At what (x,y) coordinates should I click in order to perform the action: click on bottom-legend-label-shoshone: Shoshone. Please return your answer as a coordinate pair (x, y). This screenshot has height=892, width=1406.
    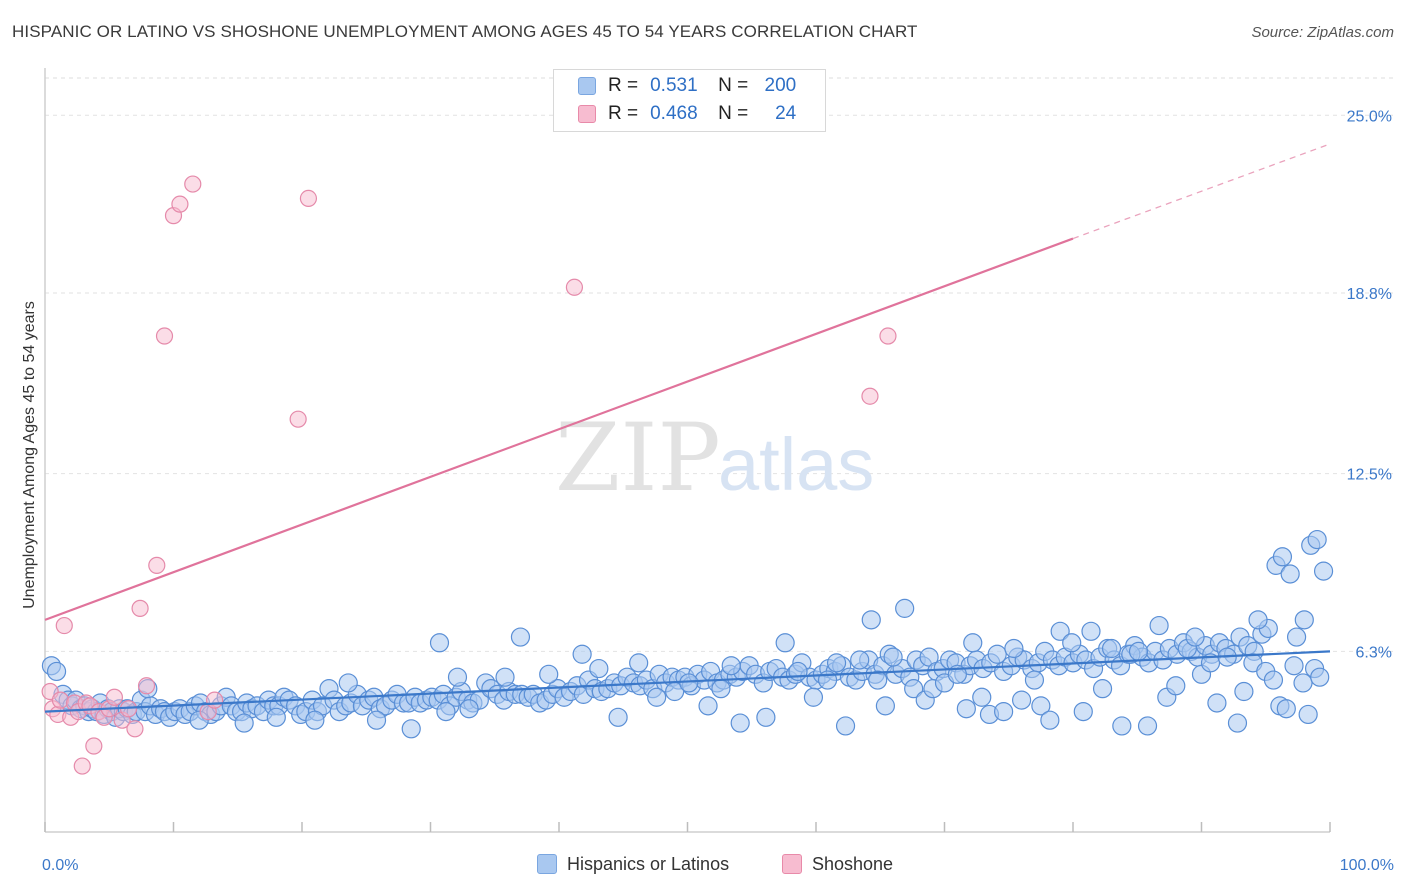
    Looking at the image, I should click on (853, 863).